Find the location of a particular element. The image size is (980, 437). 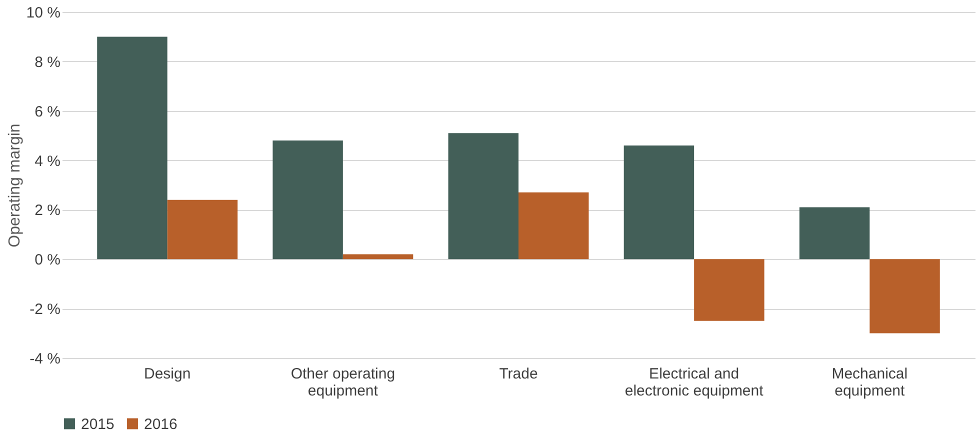

y-tick-label: 6 % is located at coordinates (47, 111).